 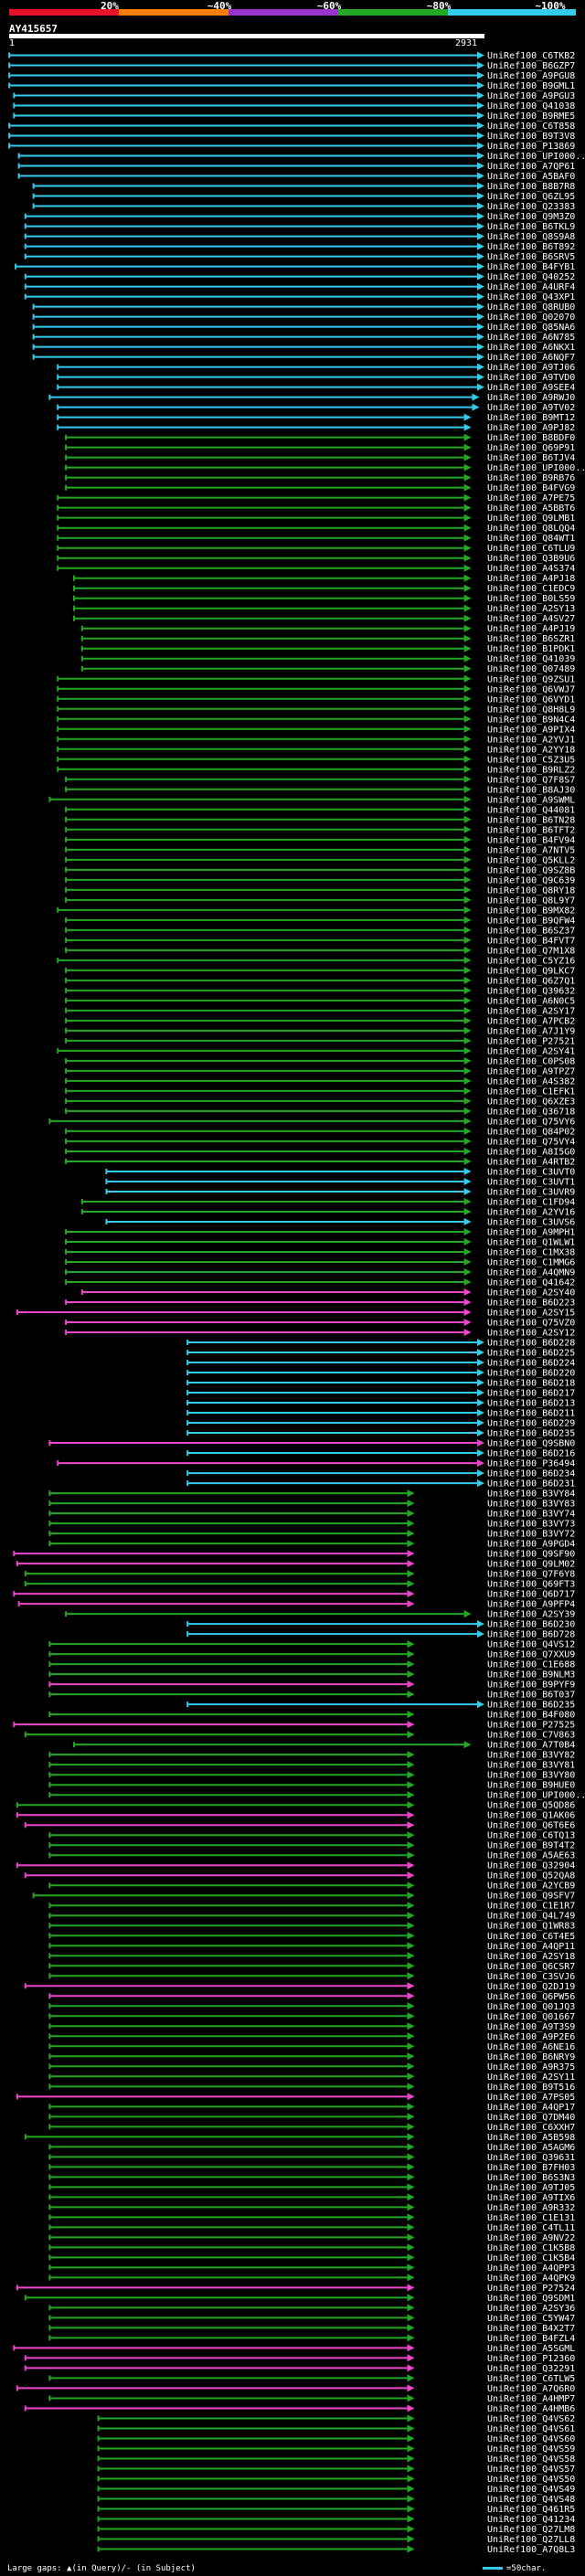 What do you see at coordinates (320, 1242) in the screenshot?
I see `hit-row: UniRef100_Q1WLW1` at bounding box center [320, 1242].